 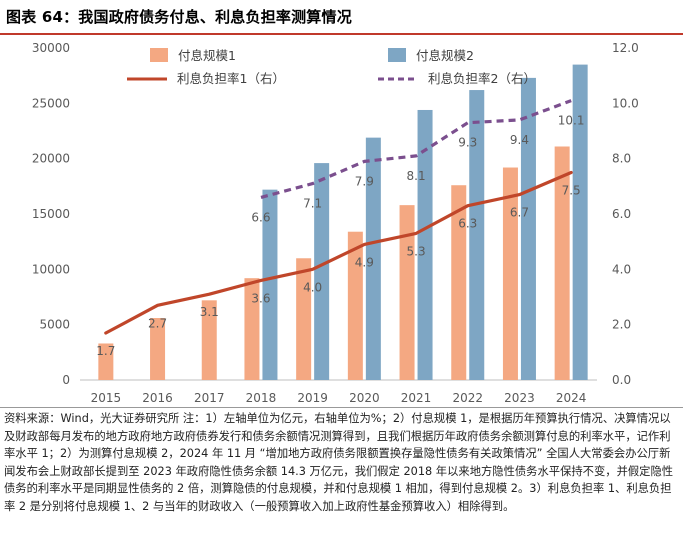 I want to click on y-right-tick-label: 2.0, so click(x=621, y=325).